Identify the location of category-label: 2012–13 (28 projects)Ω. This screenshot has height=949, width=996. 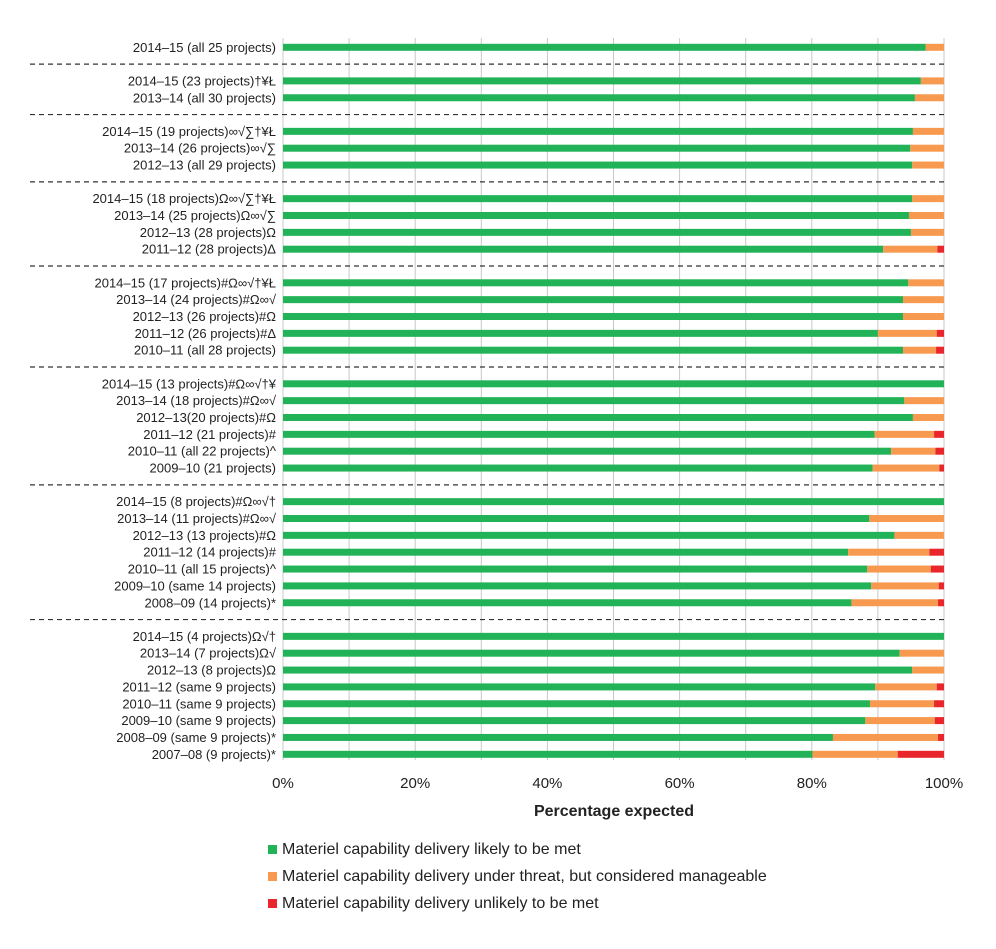
(208, 232).